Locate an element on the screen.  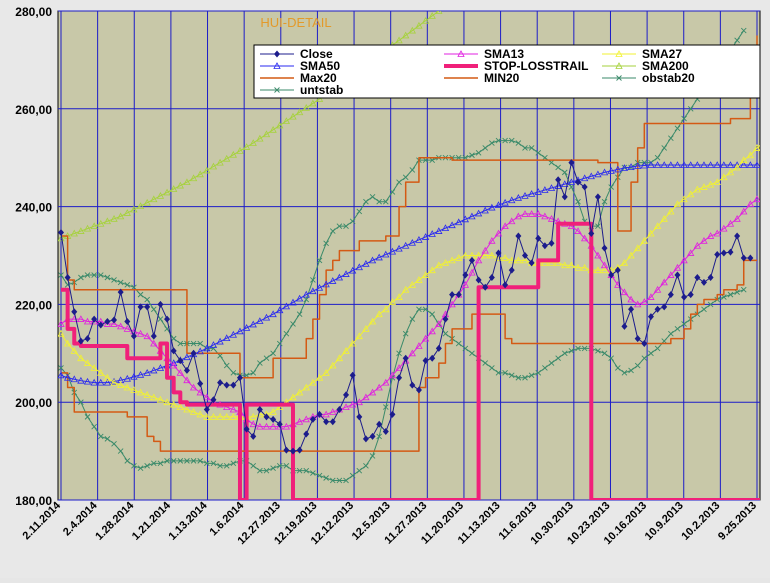
y-tick-label: 280,00 is located at coordinates (33, 12).